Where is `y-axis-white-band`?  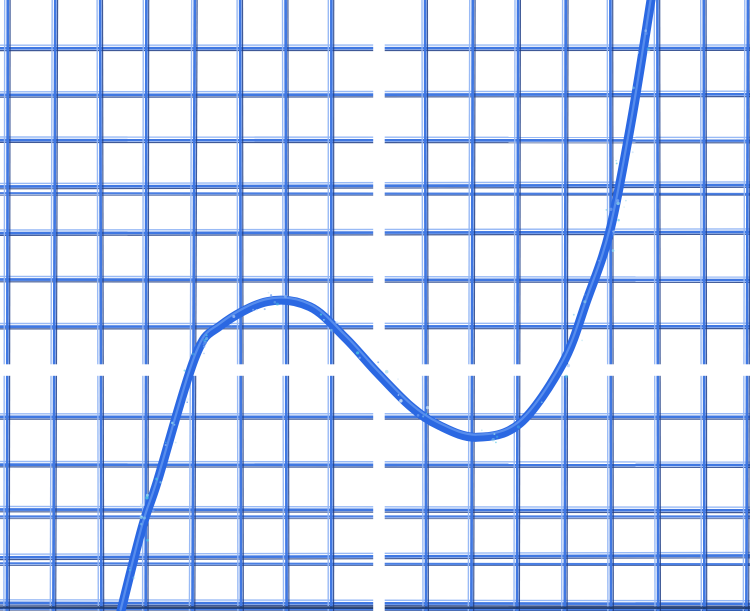 y-axis-white-band is located at coordinates (379, 305).